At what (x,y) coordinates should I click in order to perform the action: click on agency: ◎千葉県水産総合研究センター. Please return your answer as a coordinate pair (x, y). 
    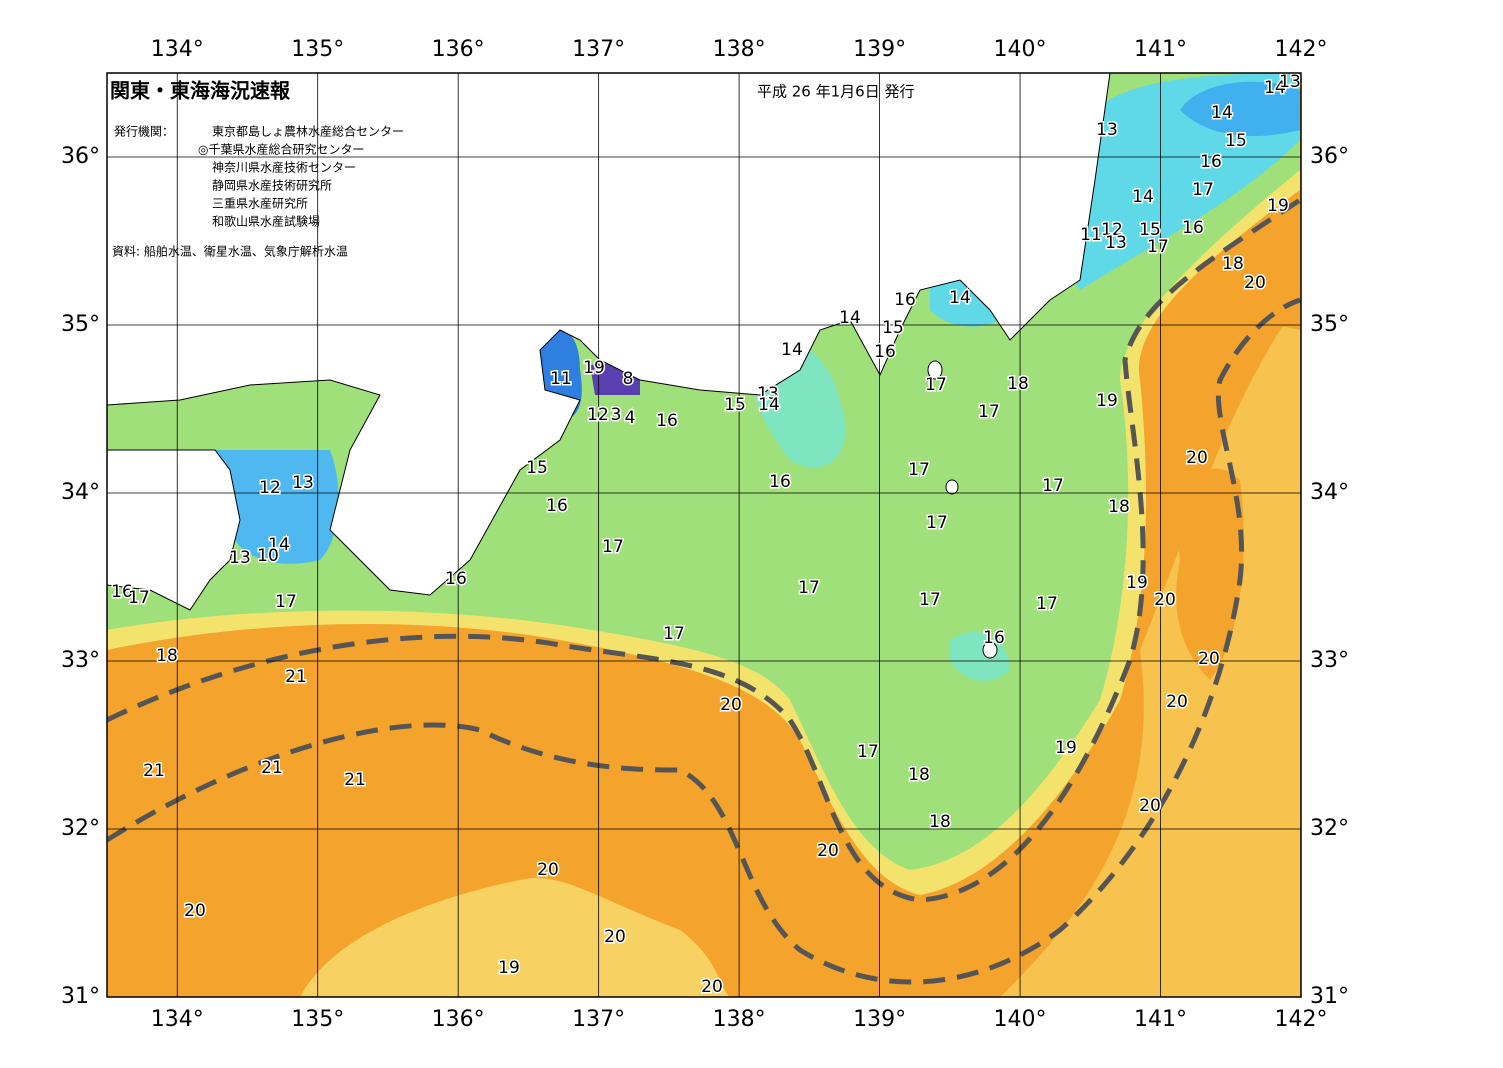
    Looking at the image, I should click on (281, 149).